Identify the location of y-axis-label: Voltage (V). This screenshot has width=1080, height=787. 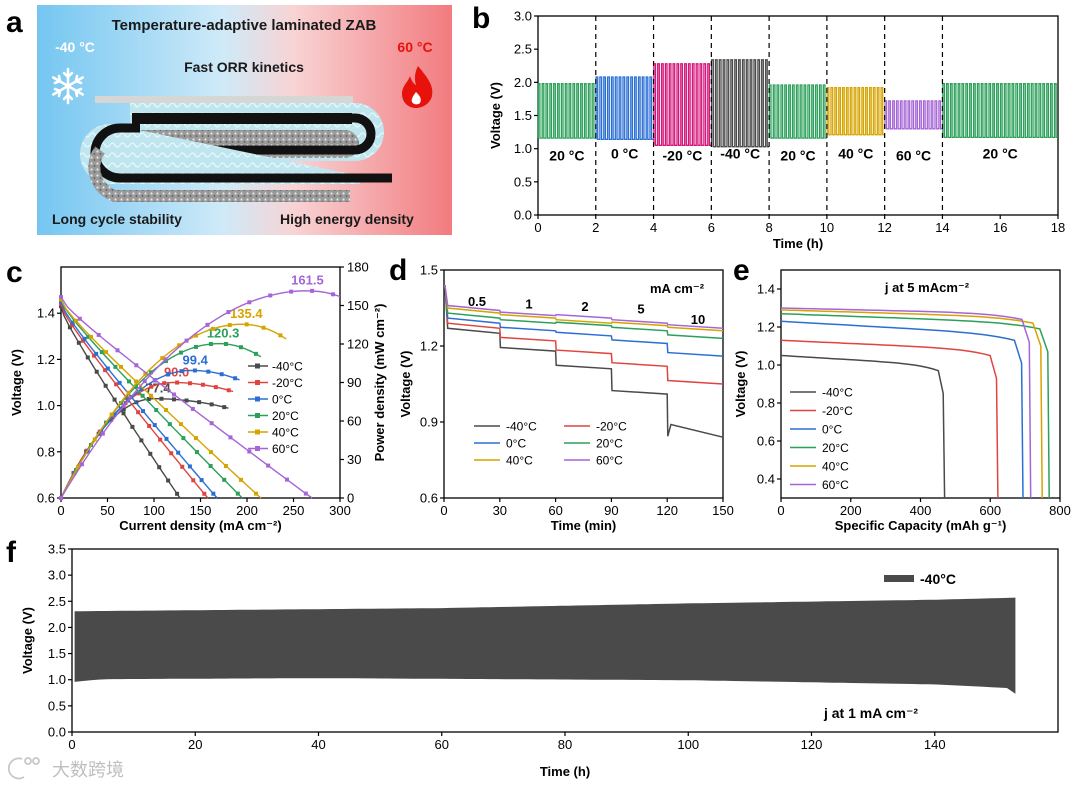
(16, 382).